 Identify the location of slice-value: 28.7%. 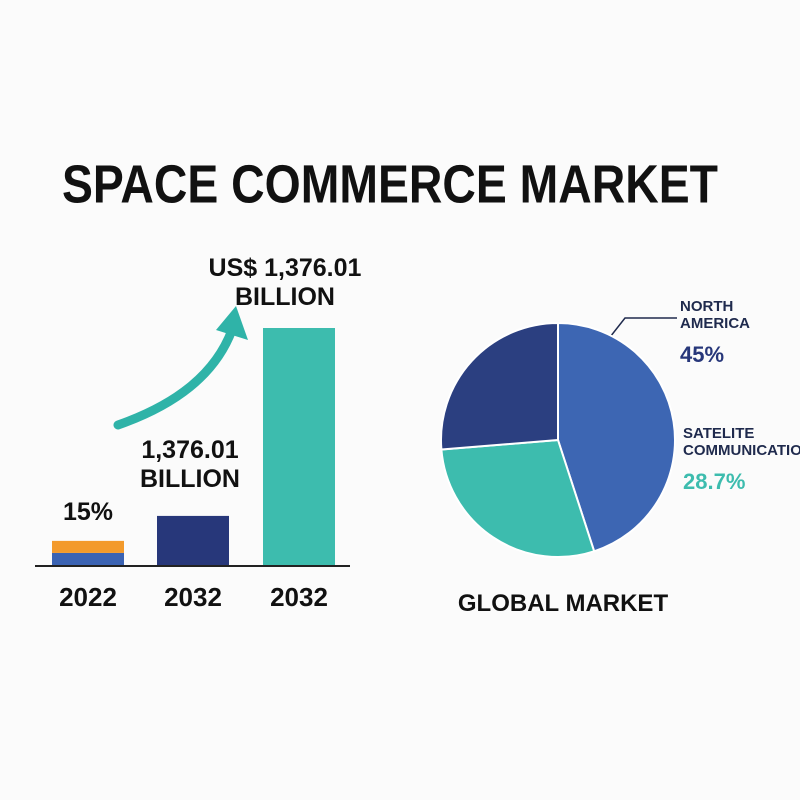
(714, 481).